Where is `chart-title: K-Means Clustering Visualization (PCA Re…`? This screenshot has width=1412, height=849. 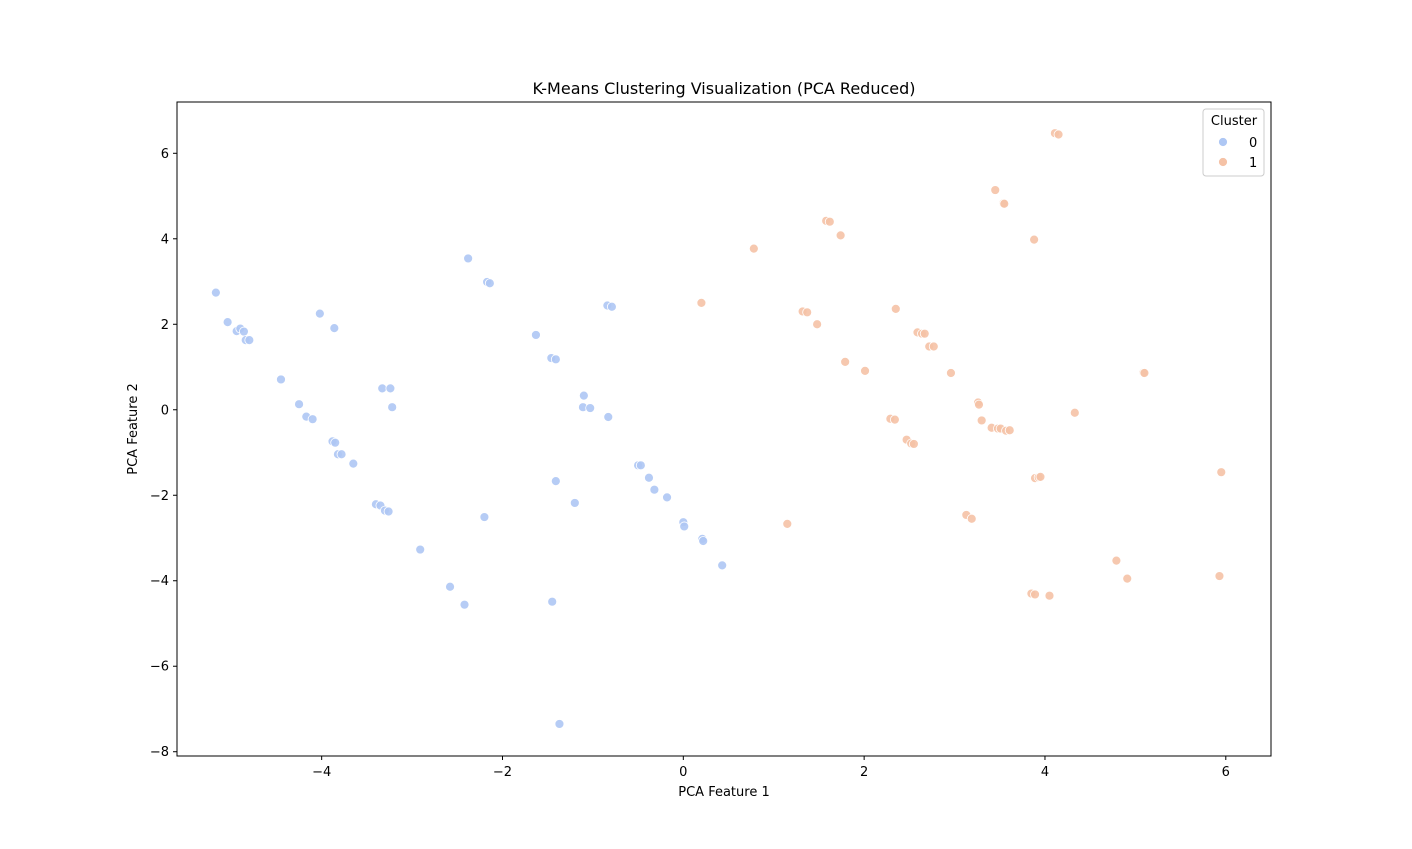
chart-title: K-Means Clustering Visualization (PCA Re… is located at coordinates (723, 88).